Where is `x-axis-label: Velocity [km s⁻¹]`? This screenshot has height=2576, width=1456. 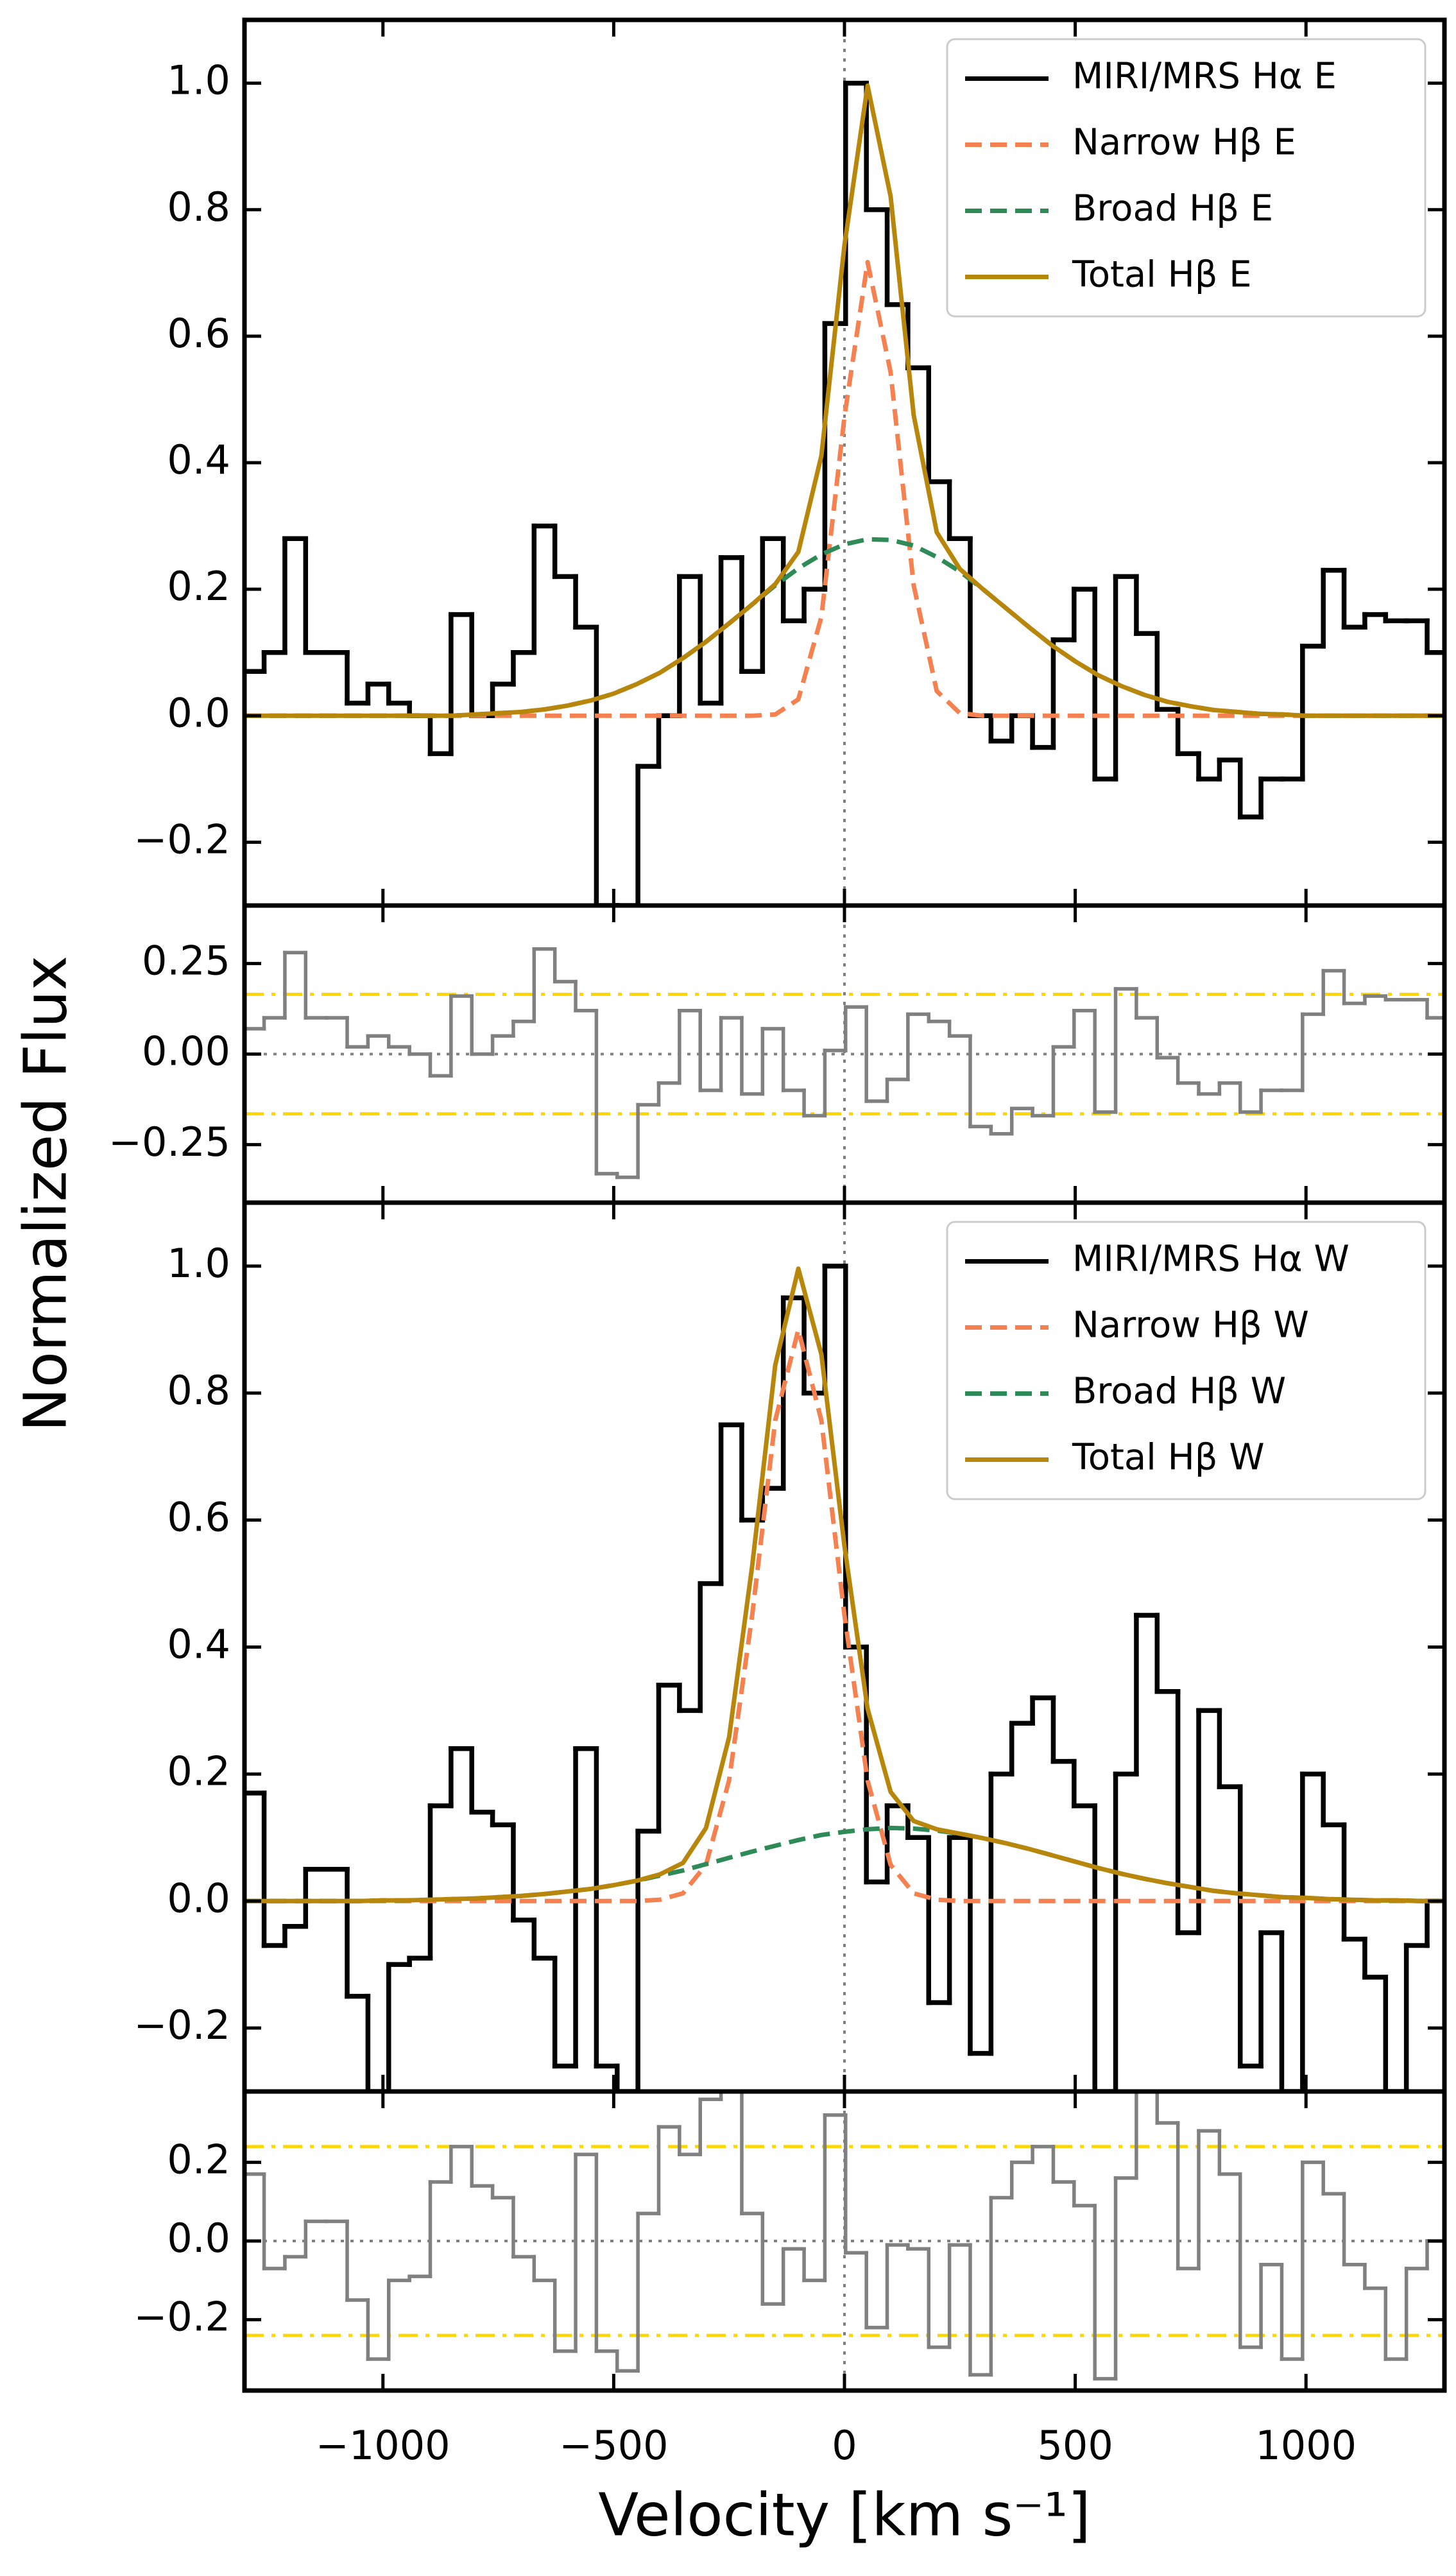 x-axis-label: Velocity [km s⁻¹] is located at coordinates (844, 2514).